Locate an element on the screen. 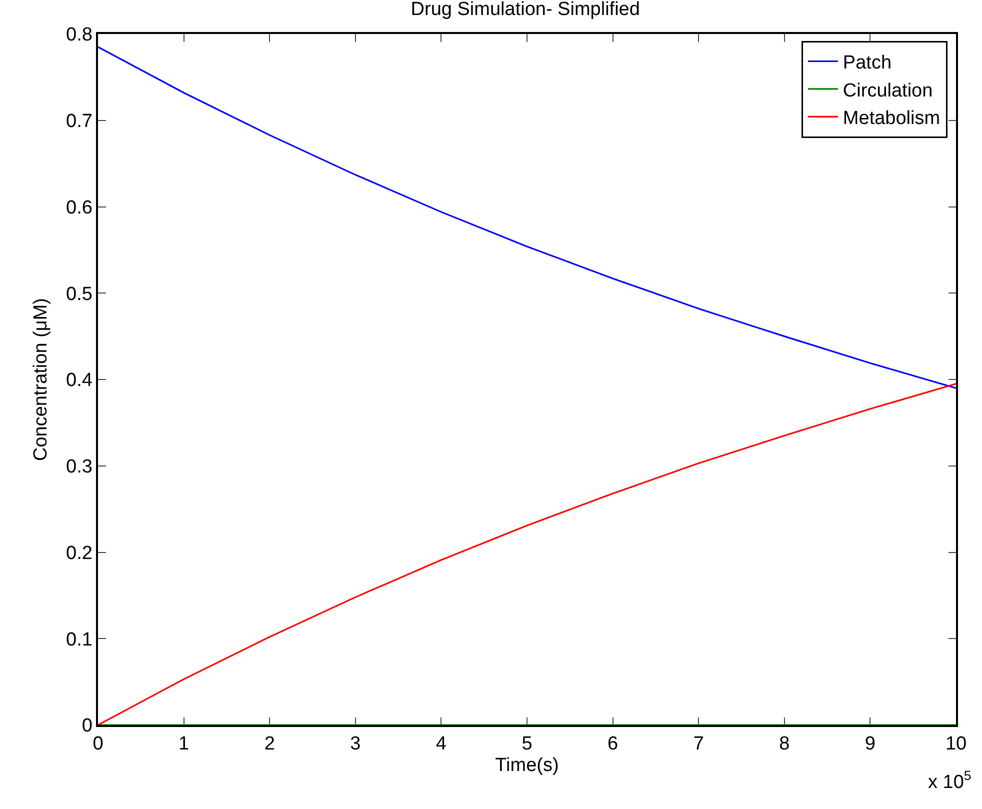 This screenshot has height=809, width=982. legend-label: Patch is located at coordinates (867, 63).